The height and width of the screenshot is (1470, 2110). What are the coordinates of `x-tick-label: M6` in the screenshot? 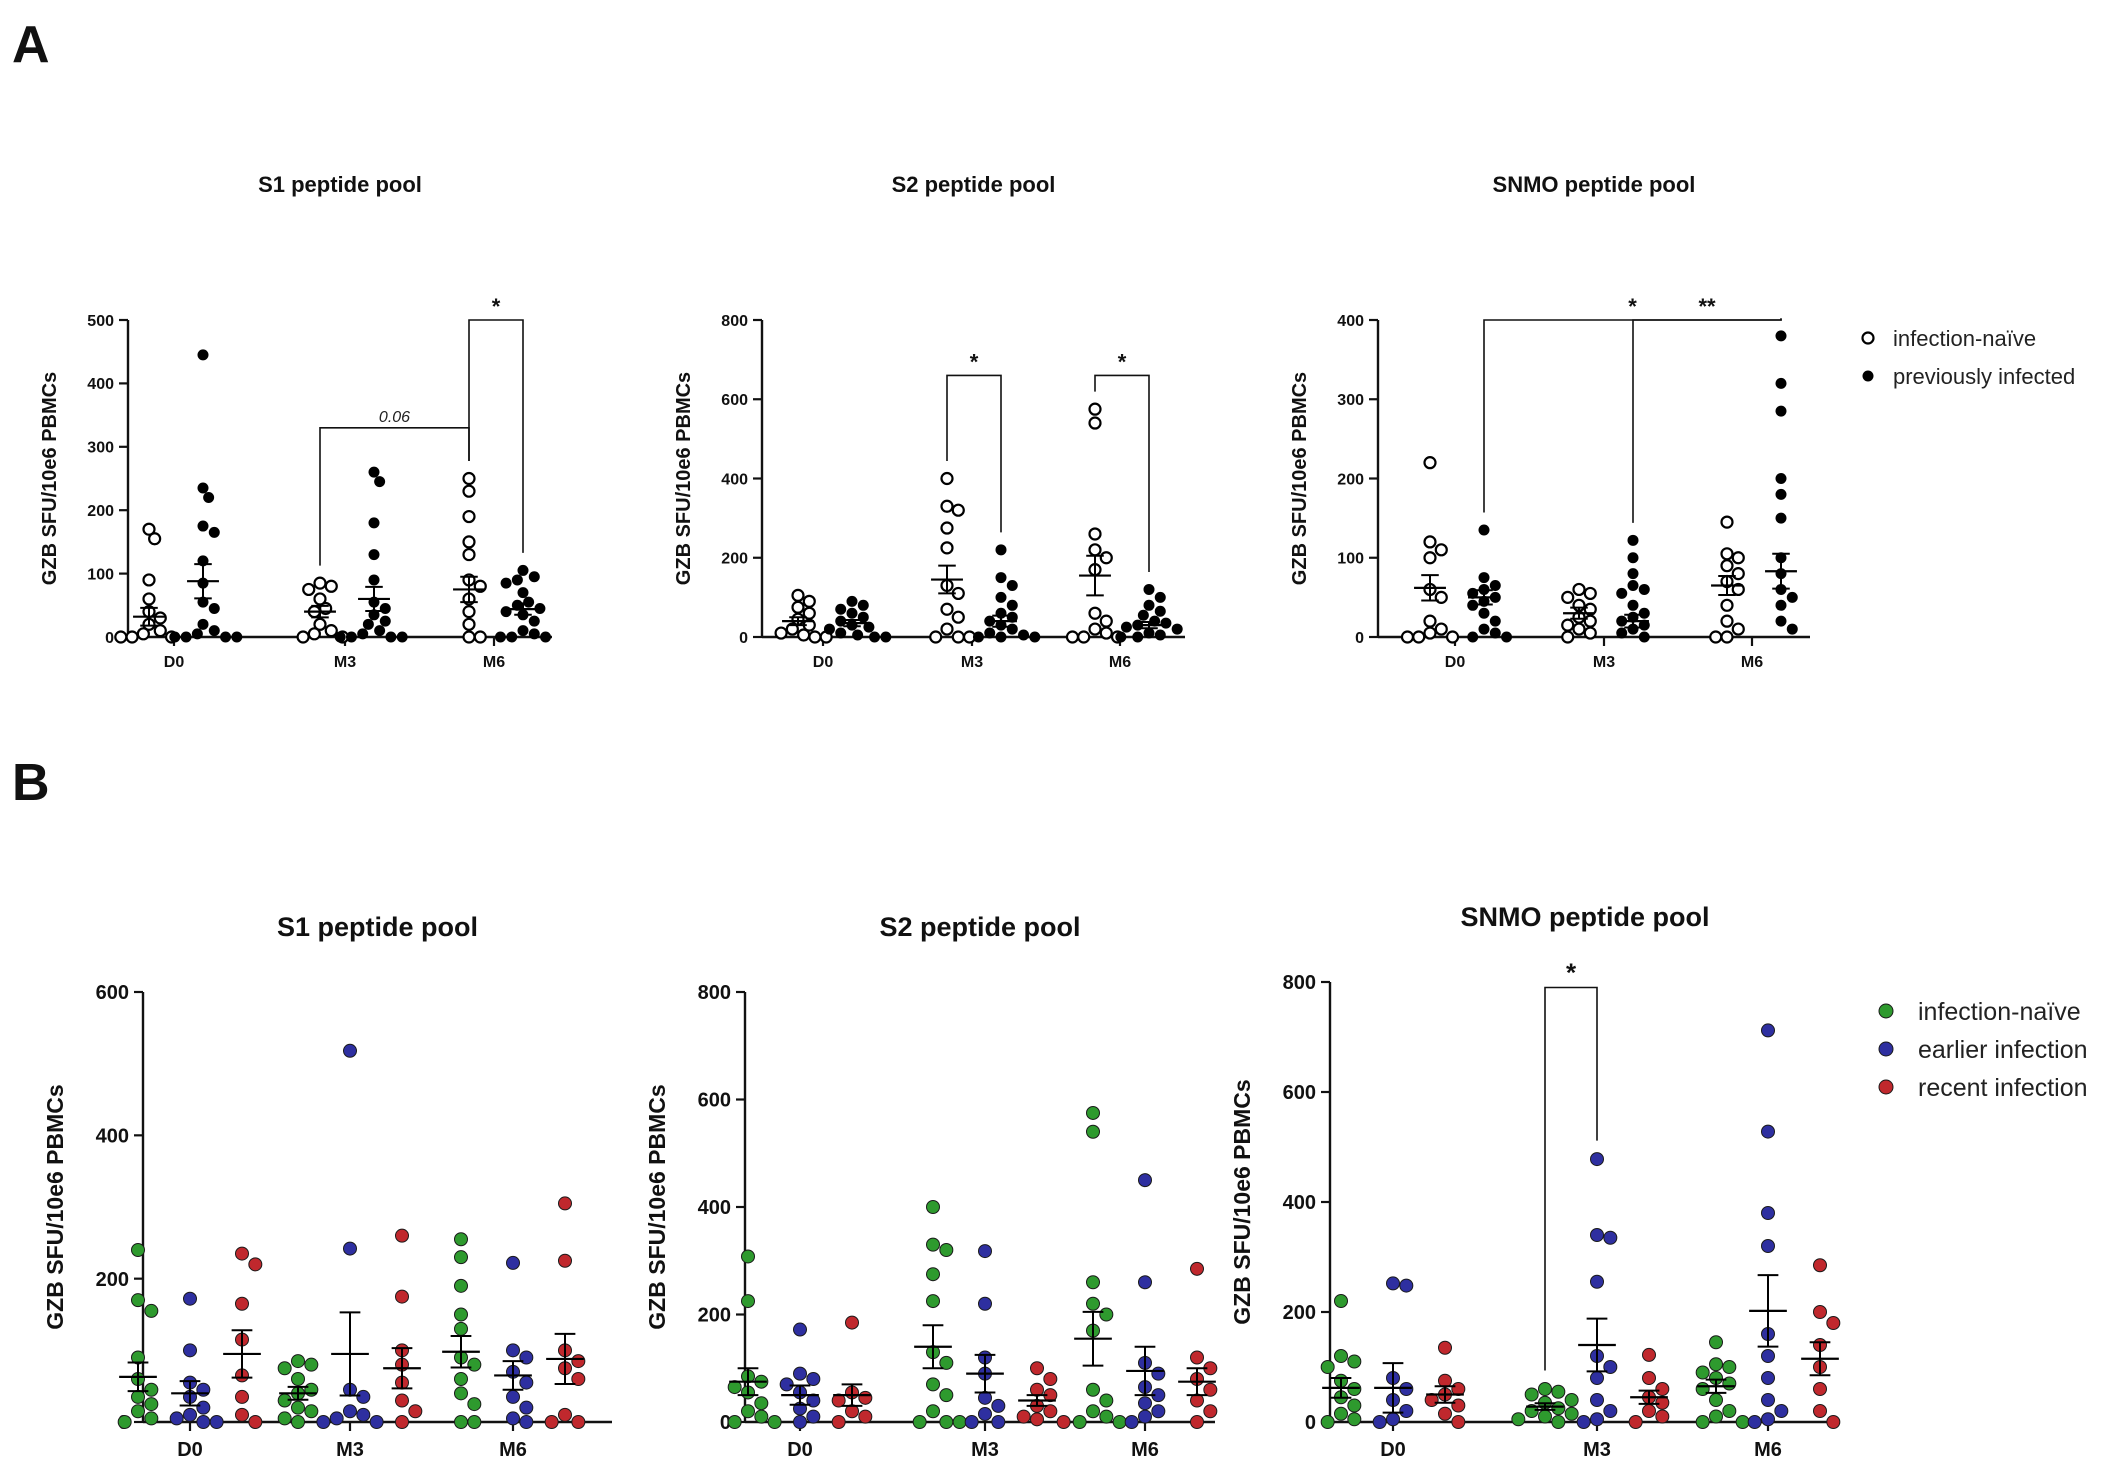 It's located at (1768, 1450).